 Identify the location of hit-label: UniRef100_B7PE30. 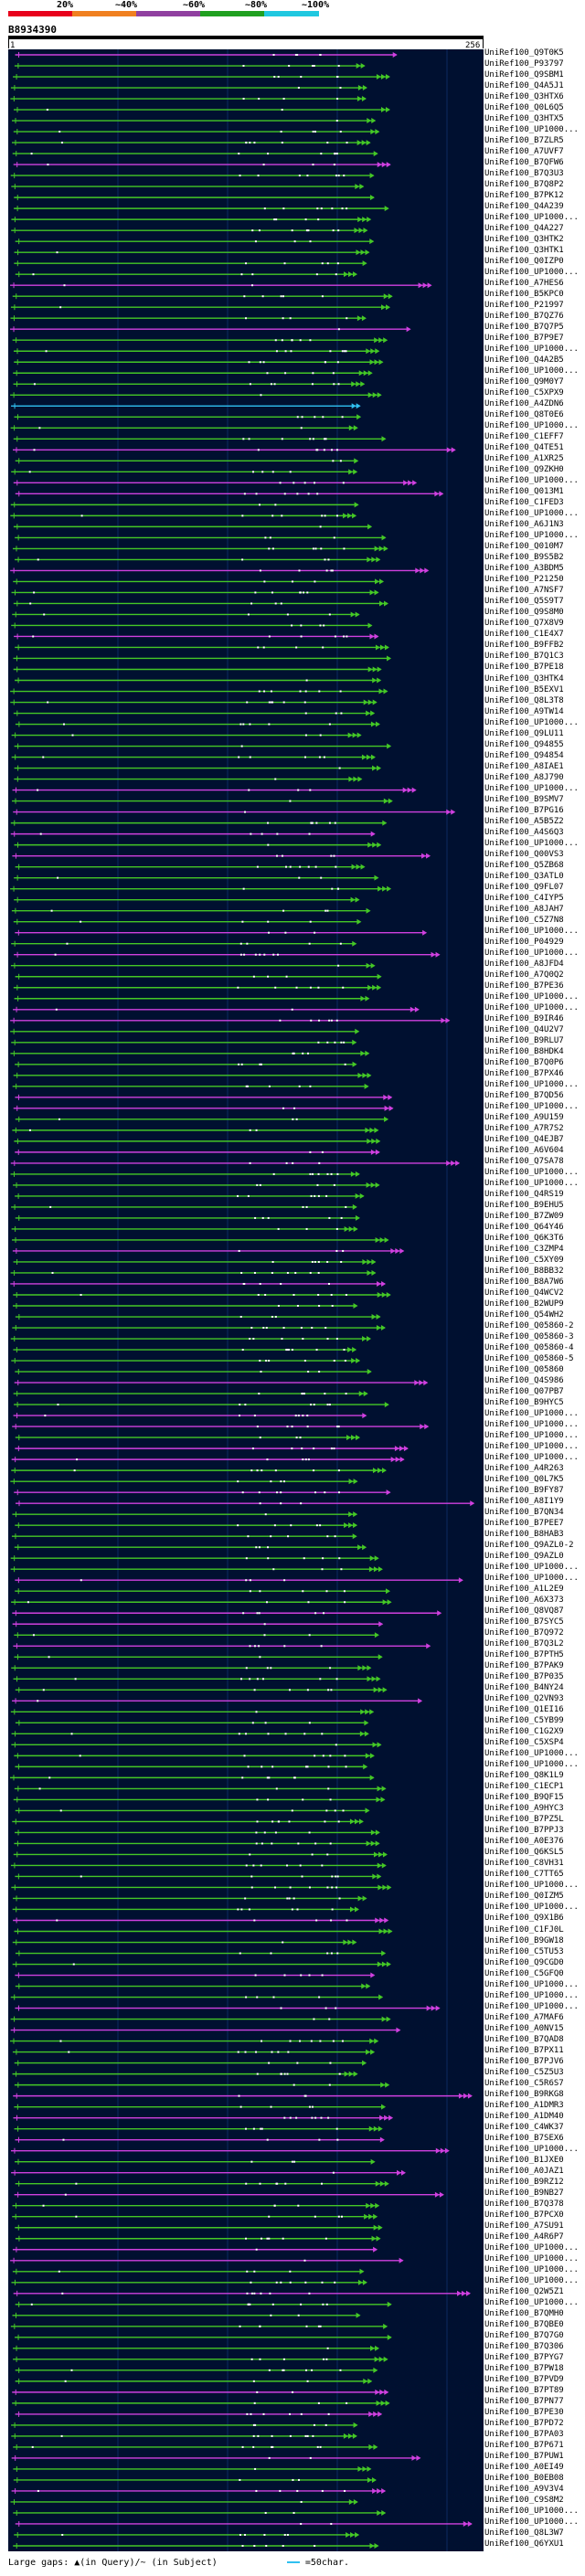
(524, 2412).